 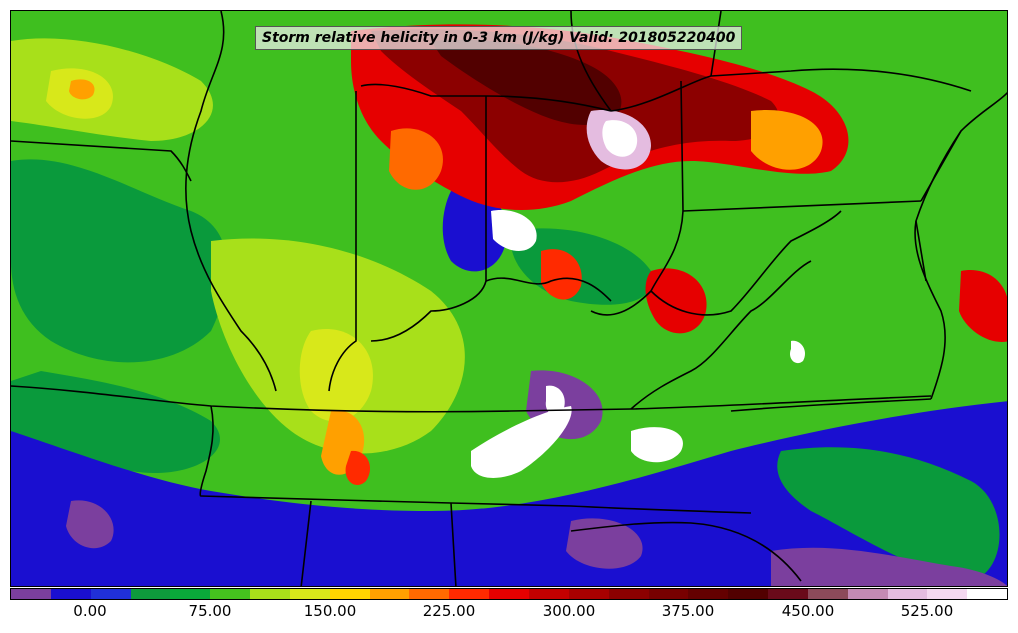 I want to click on colorbar-tick-label: 300.00, so click(x=569, y=611).